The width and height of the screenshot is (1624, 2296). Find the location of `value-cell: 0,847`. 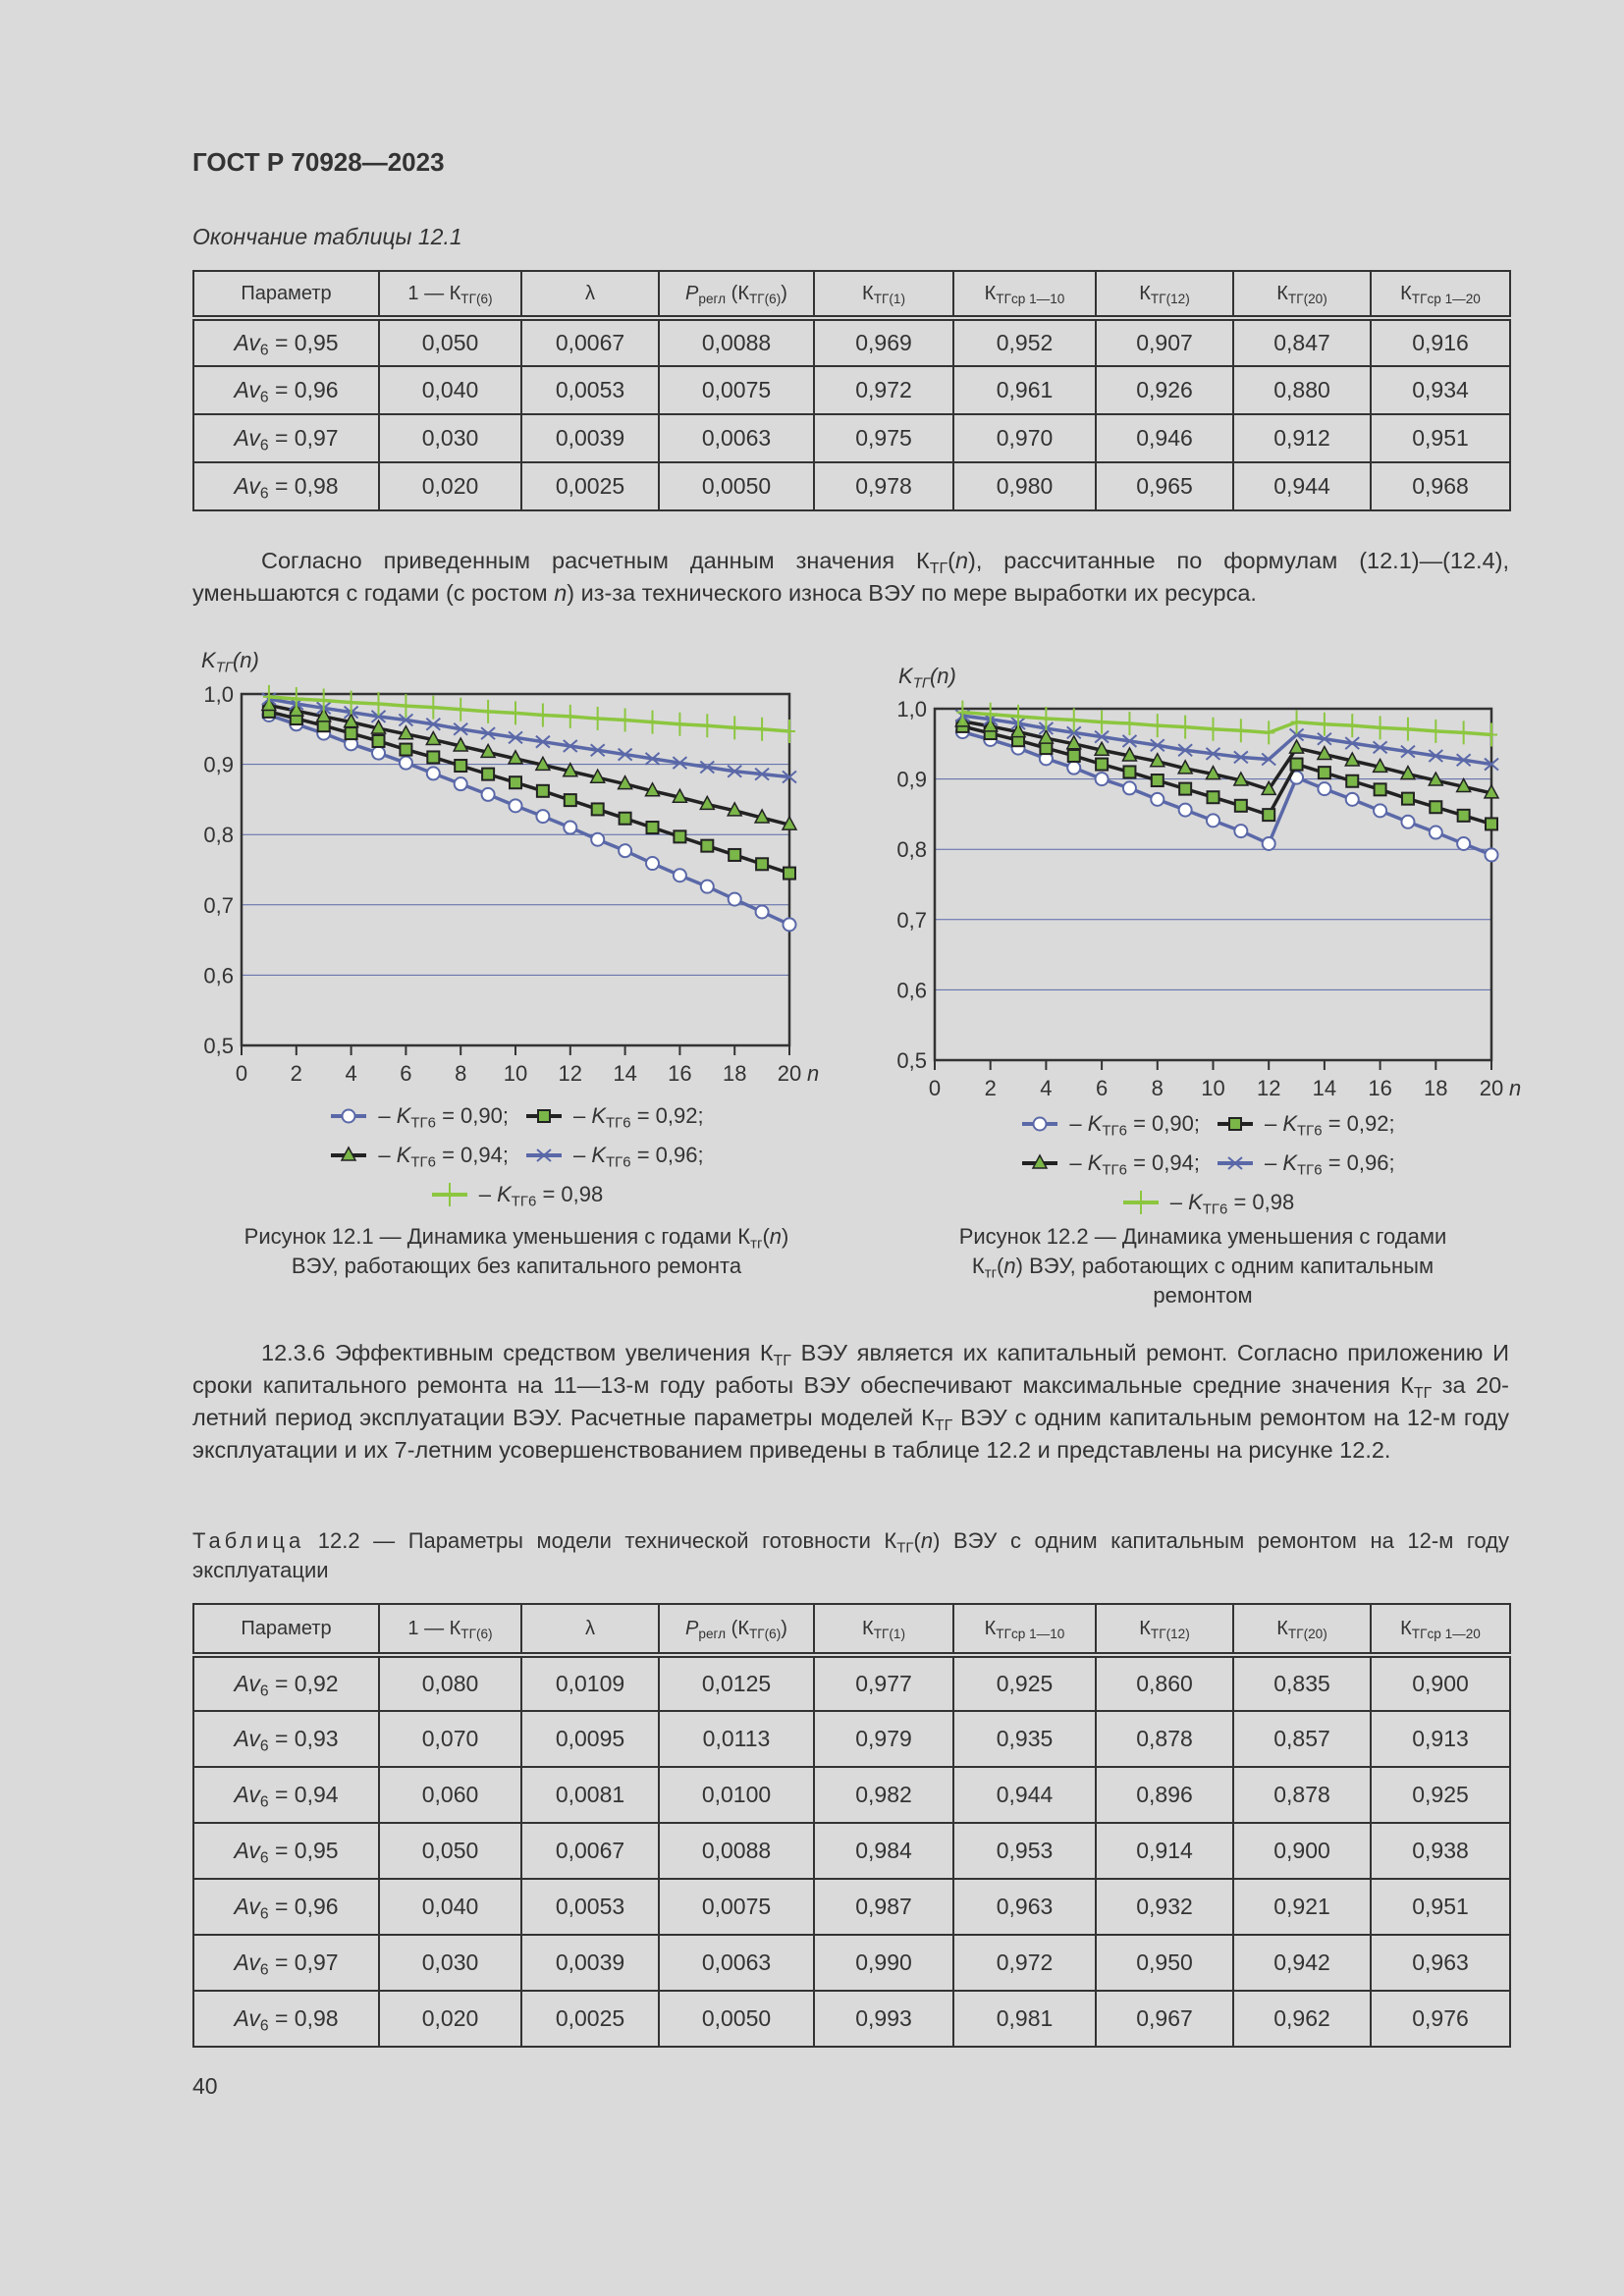

value-cell: 0,847 is located at coordinates (1302, 342).